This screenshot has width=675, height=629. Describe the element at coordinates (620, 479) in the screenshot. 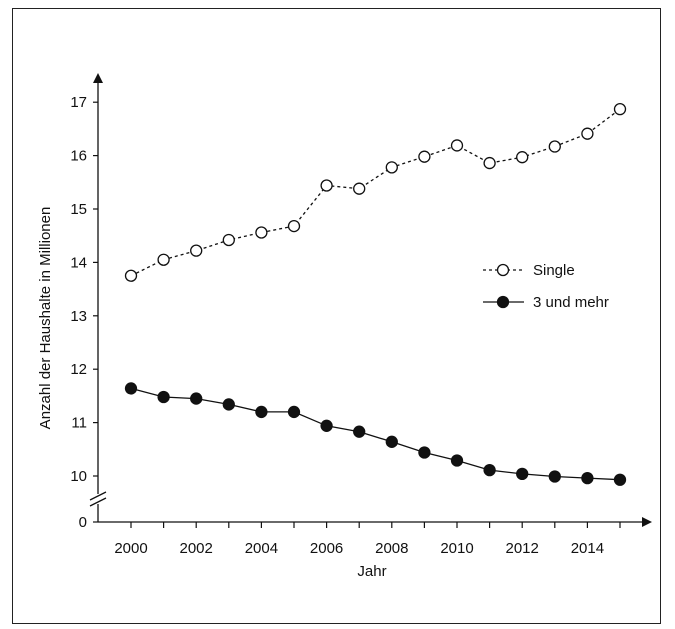

I see `data-point-2-2015` at that location.